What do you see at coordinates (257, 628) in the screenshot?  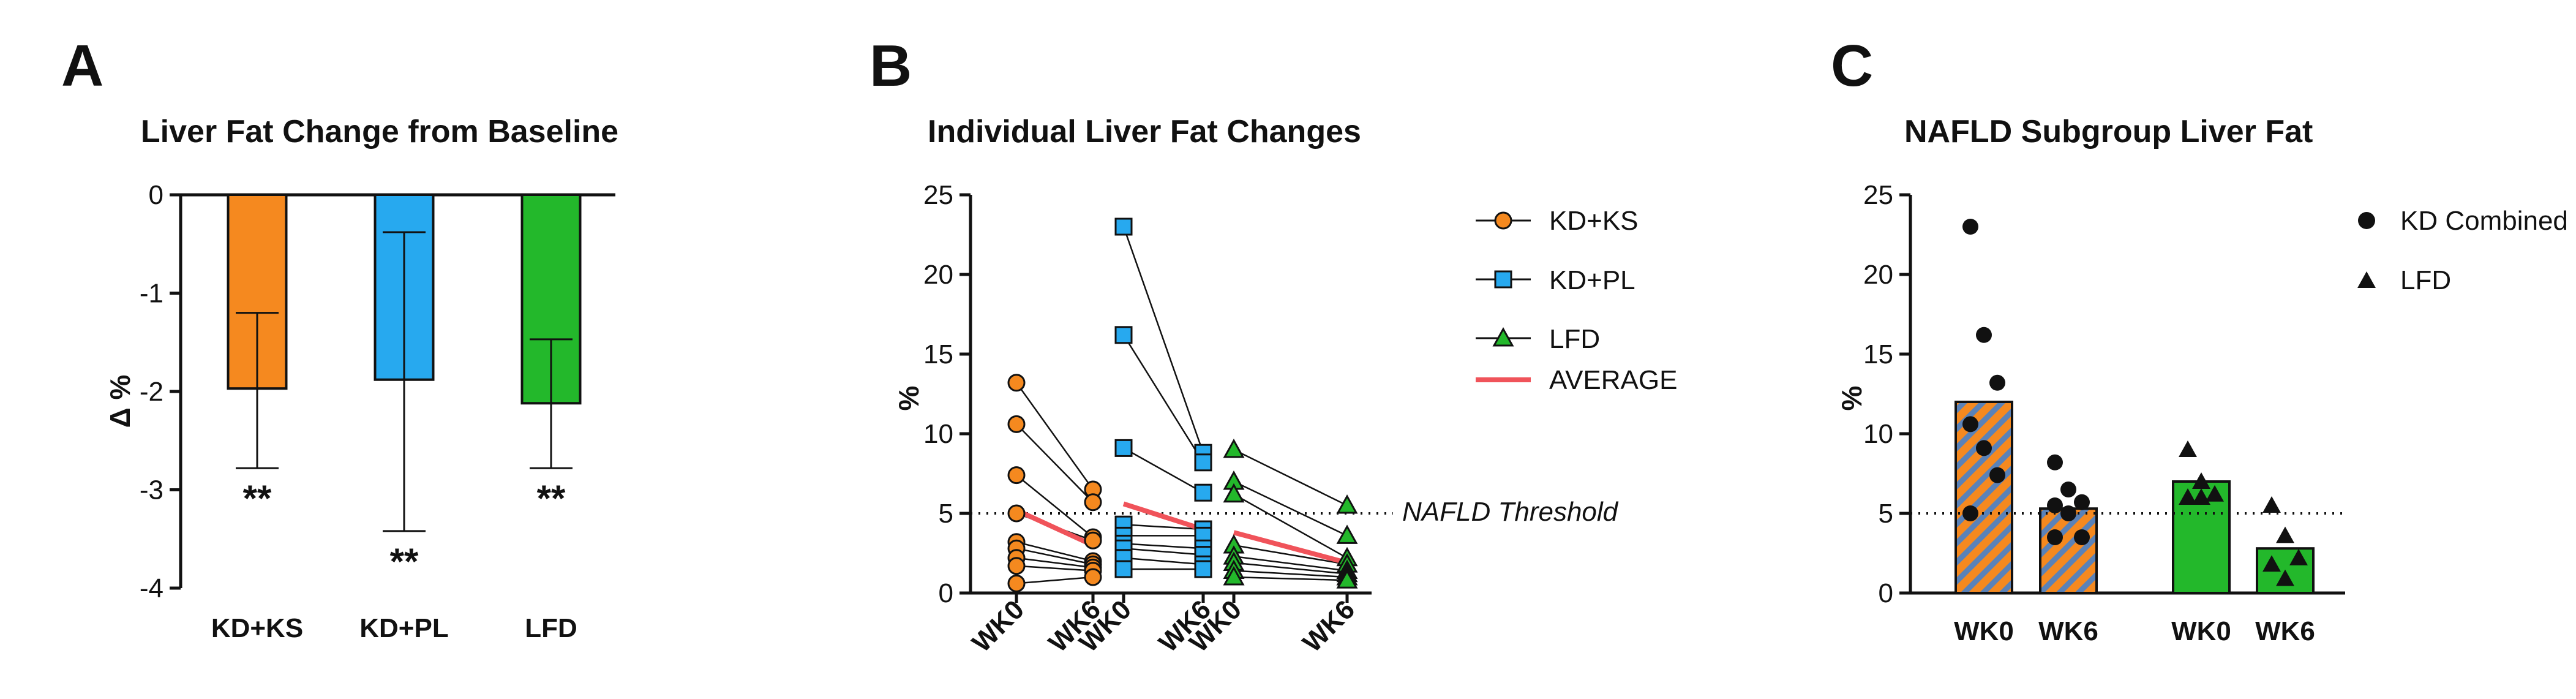 I see `panel-a-x-label: KD+KS` at bounding box center [257, 628].